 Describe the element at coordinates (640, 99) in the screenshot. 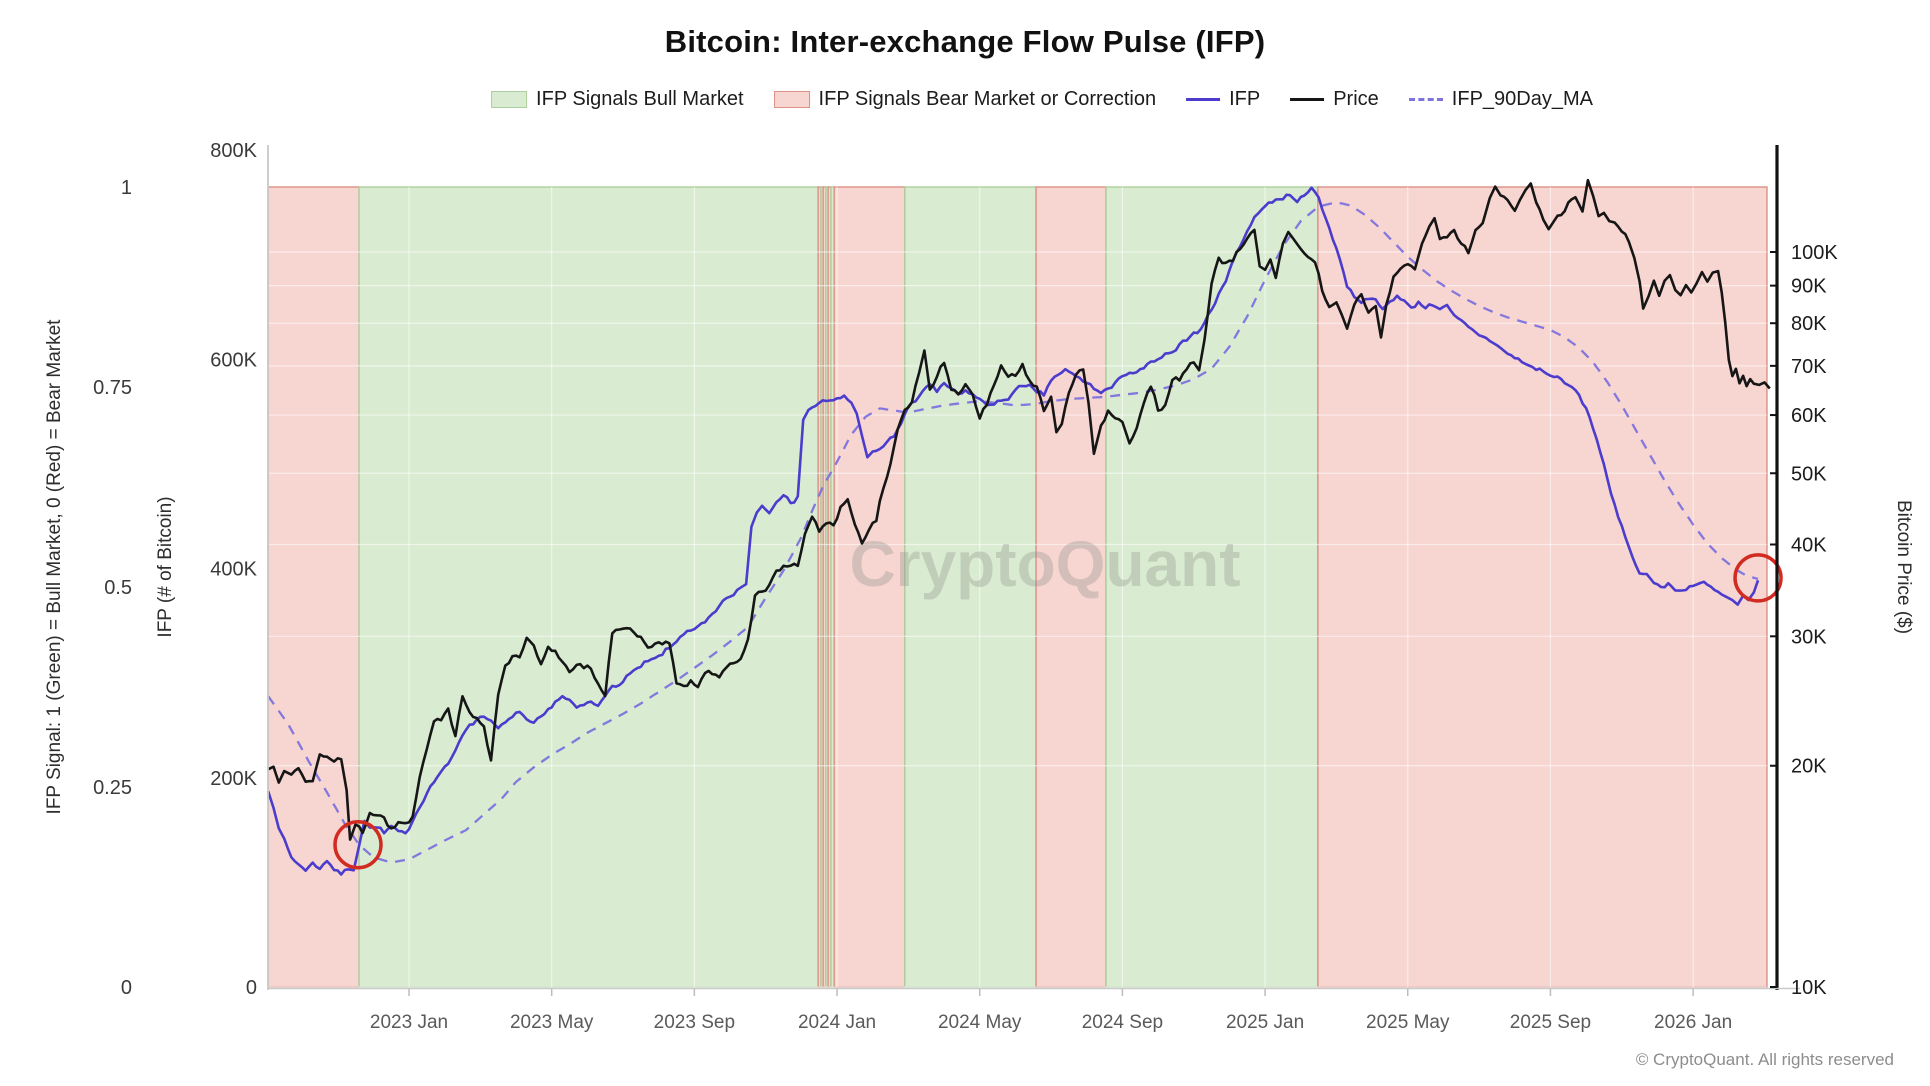

I see `legend-label: IFP Signals Bull Market` at that location.